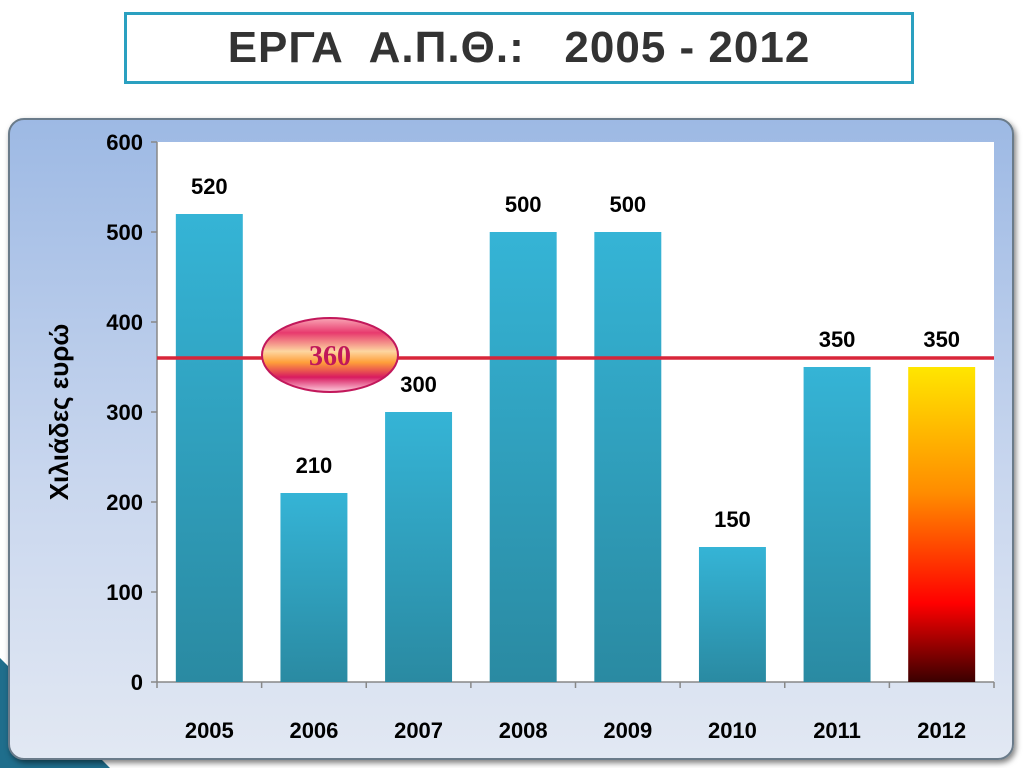 The height and width of the screenshot is (768, 1024). Describe the element at coordinates (137, 682) in the screenshot. I see `y-tick-label: 0` at that location.